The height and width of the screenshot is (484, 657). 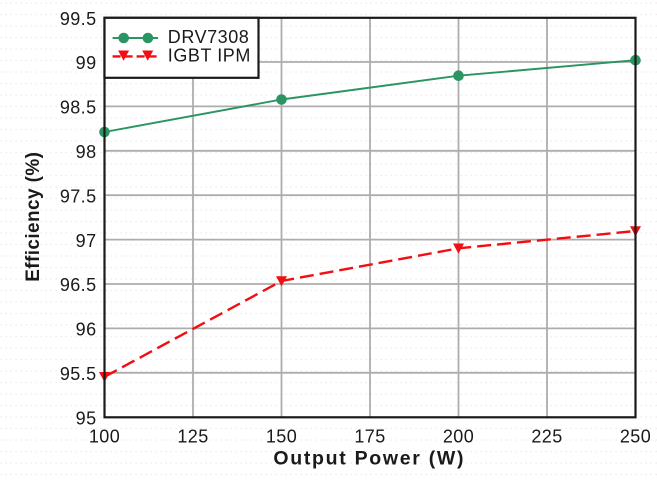 What do you see at coordinates (86, 241) in the screenshot?
I see `svg-text: 97` at bounding box center [86, 241].